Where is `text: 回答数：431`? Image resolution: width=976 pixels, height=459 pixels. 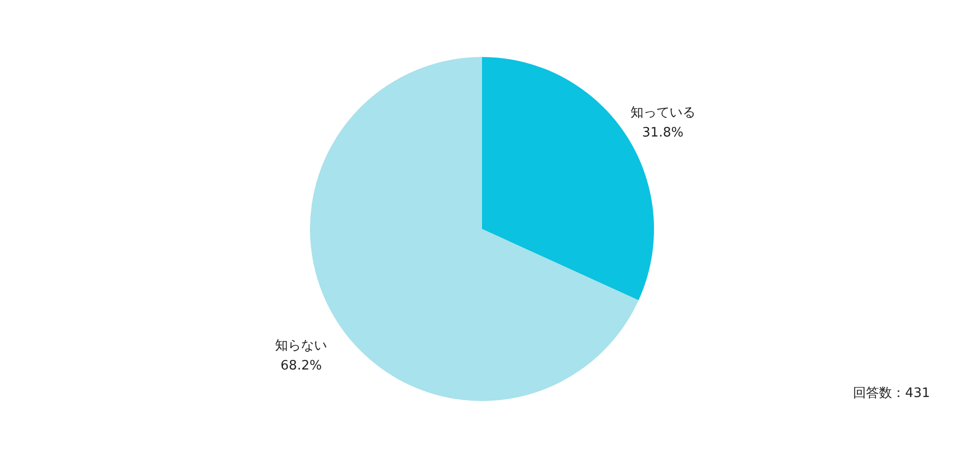
text: 回答数：431 is located at coordinates (891, 393).